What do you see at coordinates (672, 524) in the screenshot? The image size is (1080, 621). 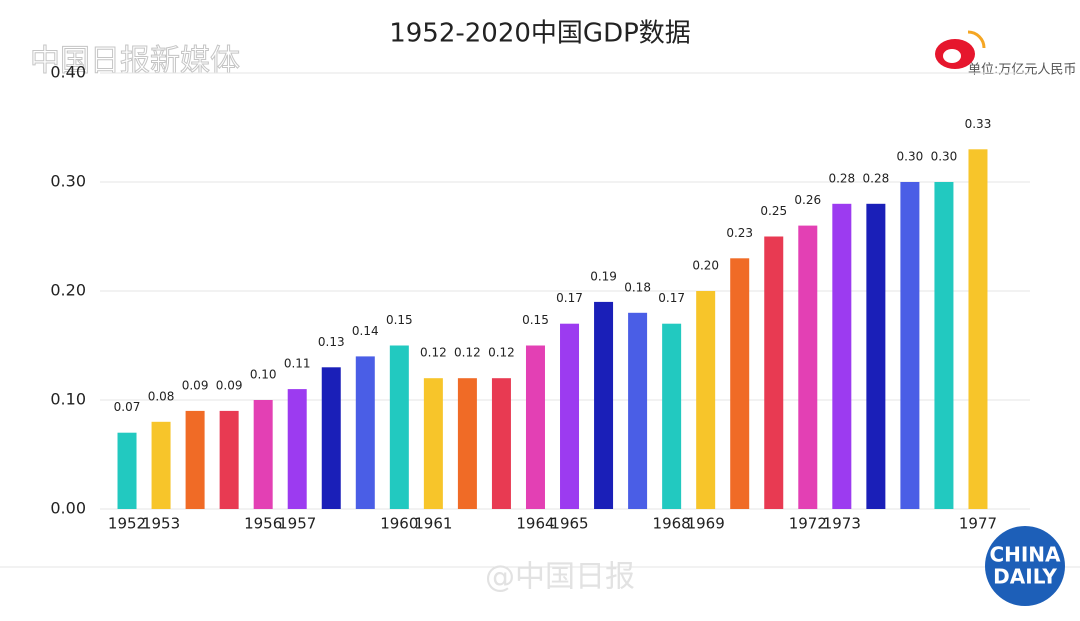 I see `x-tick-label: 1968` at bounding box center [672, 524].